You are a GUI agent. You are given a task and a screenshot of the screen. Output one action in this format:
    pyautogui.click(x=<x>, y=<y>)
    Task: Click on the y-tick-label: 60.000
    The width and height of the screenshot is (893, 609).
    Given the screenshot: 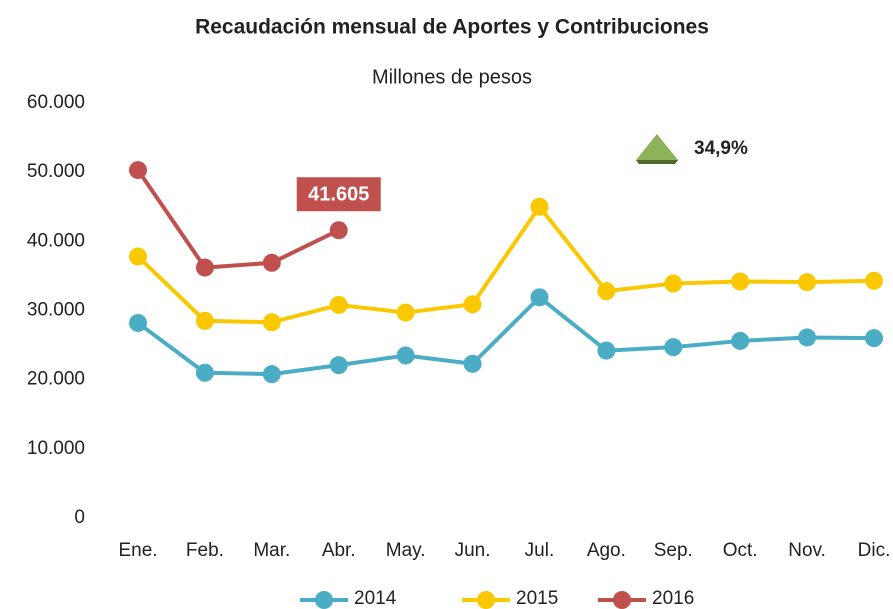 What is the action you would take?
    pyautogui.click(x=56, y=102)
    